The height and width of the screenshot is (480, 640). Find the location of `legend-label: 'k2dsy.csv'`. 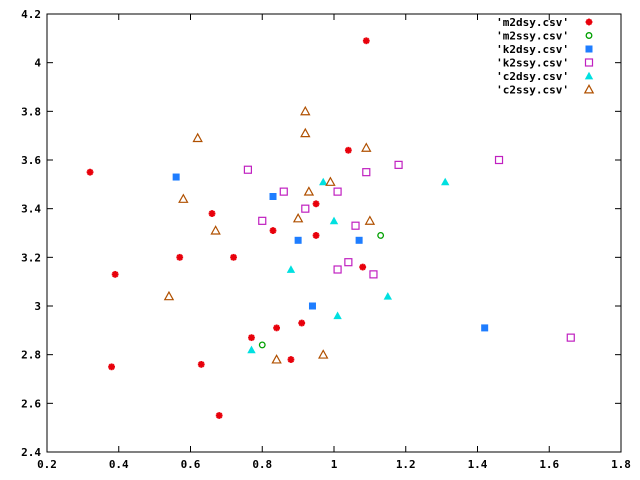

legend-label: 'k2dsy.csv' is located at coordinates (532, 49).